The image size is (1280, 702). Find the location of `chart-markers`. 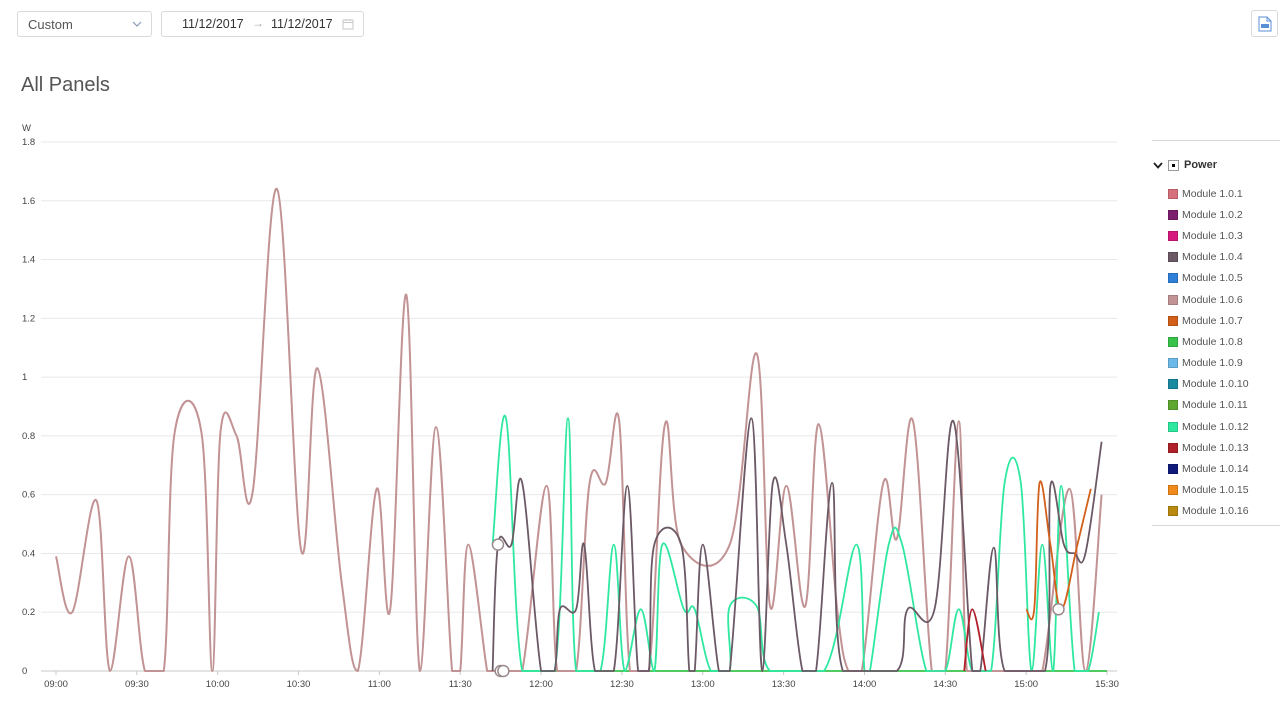

chart-markers is located at coordinates (778, 608).